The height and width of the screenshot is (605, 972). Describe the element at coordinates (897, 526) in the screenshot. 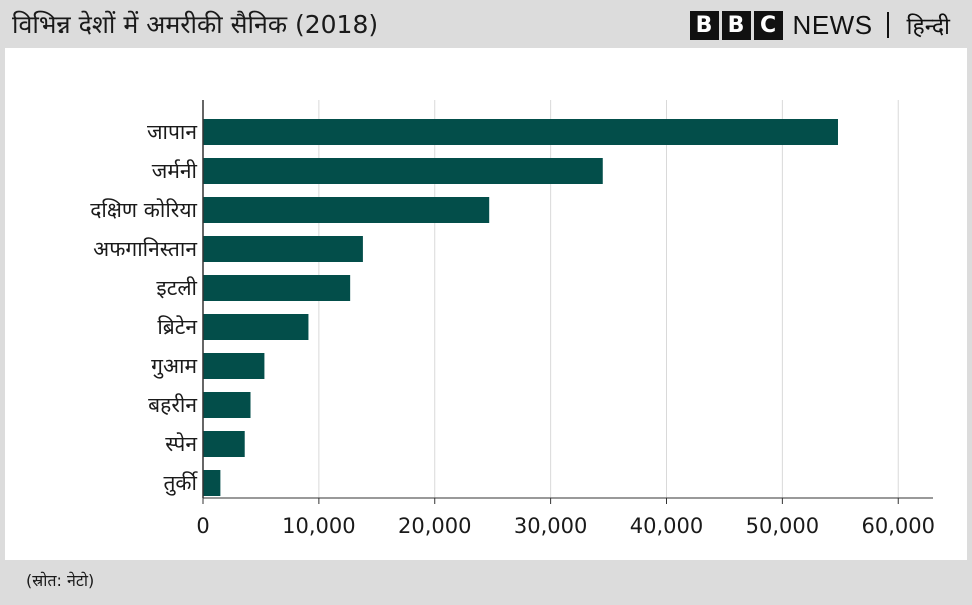

I see `x-tick-label: 60,000` at that location.